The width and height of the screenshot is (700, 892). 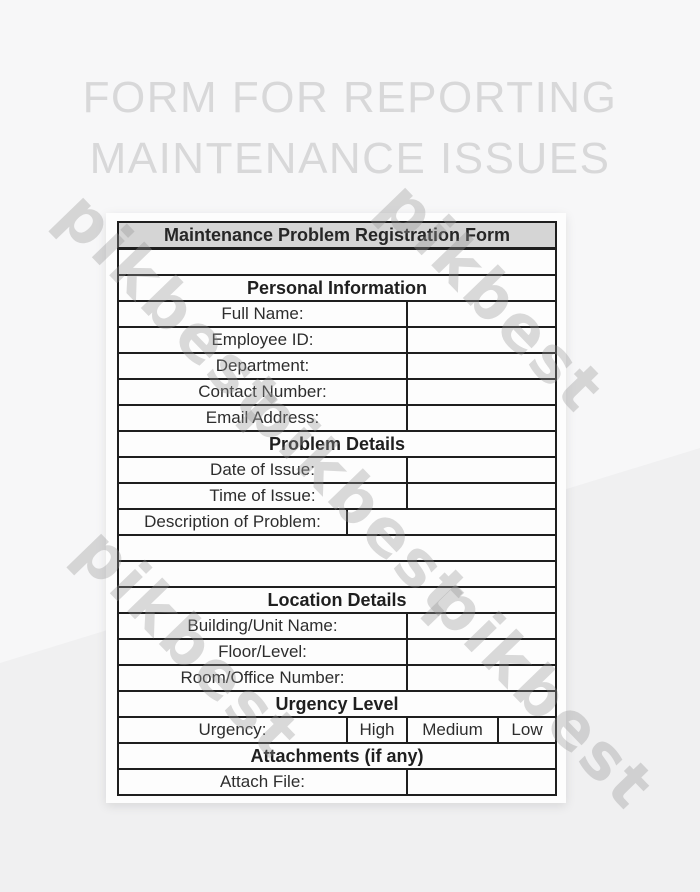 What do you see at coordinates (262, 782) in the screenshot?
I see `attach-file-label: Attach File:` at bounding box center [262, 782].